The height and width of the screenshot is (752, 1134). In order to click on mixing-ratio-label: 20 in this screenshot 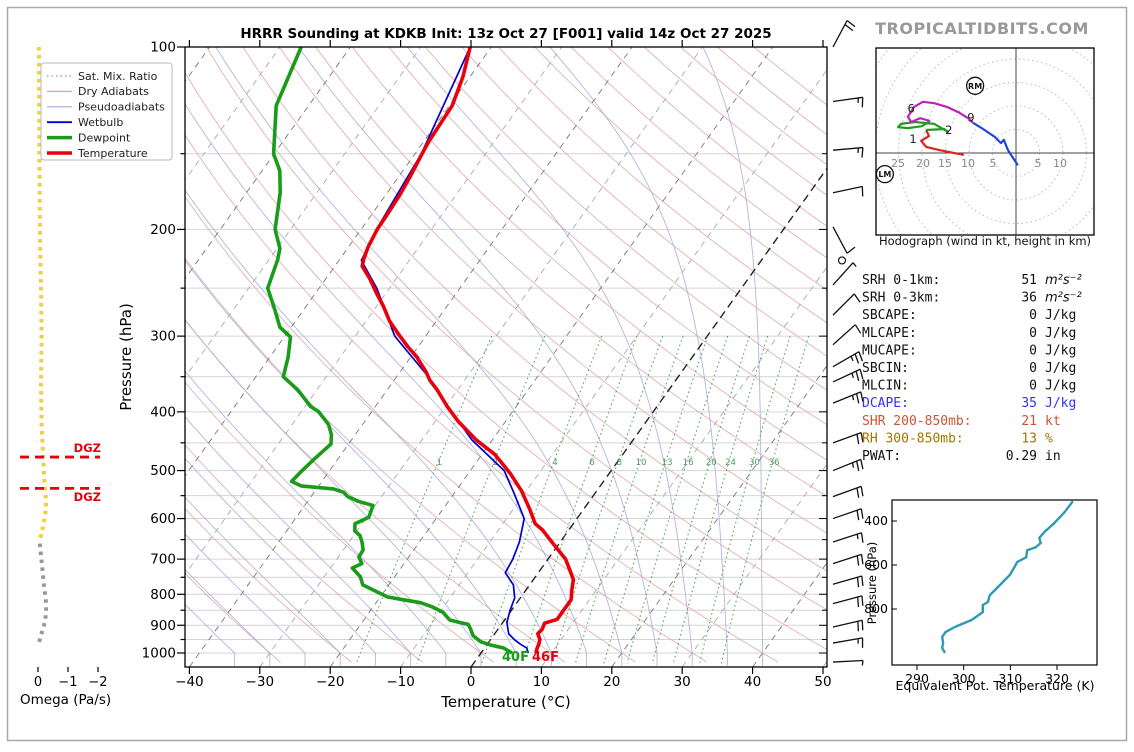, I will do `click(711, 463)`.